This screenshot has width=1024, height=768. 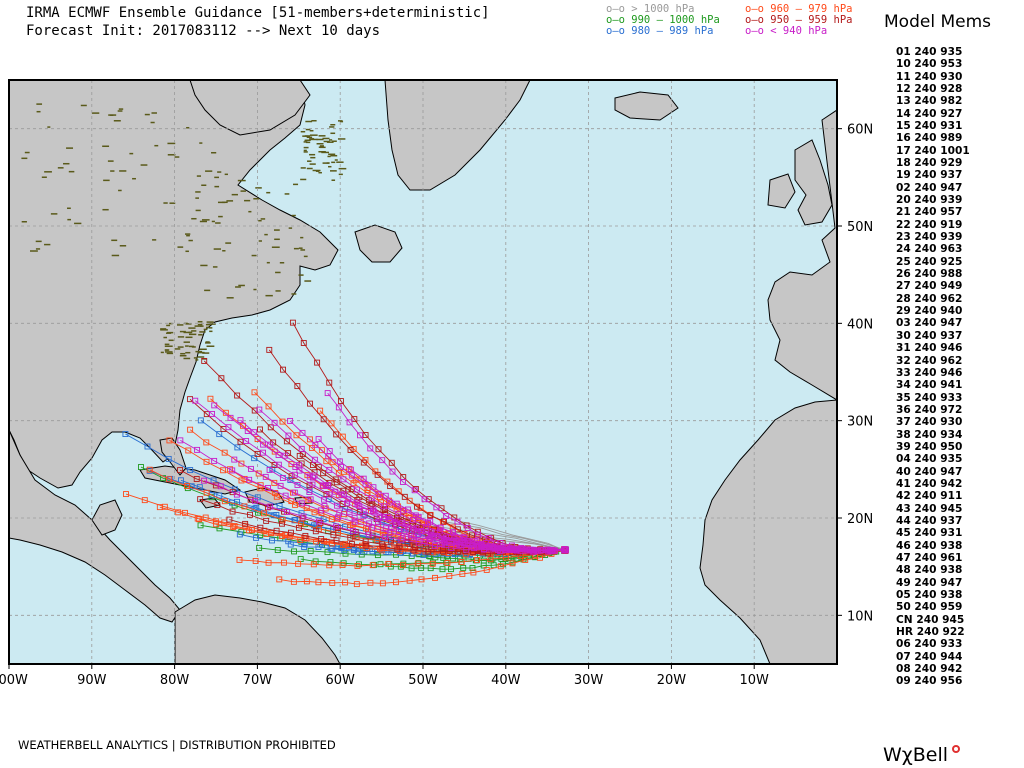 What do you see at coordinates (929, 126) in the screenshot?
I see `member-row: 15 240 931` at bounding box center [929, 126].